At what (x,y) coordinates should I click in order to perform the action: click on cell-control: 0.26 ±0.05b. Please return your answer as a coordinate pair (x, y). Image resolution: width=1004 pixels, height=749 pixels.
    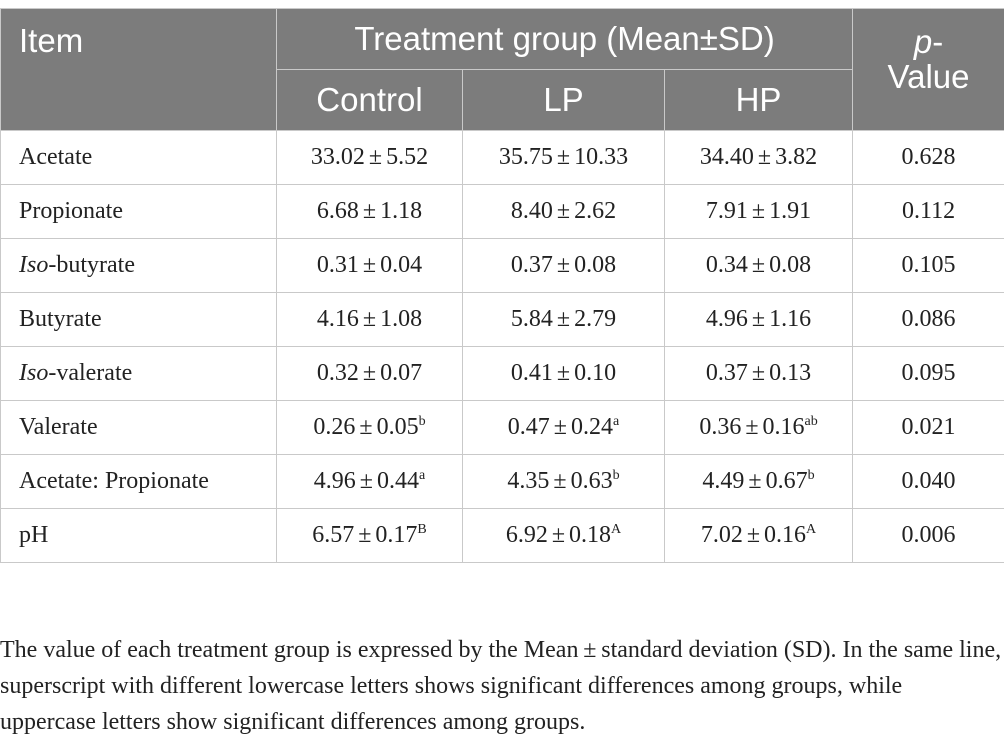
    Looking at the image, I should click on (369, 427).